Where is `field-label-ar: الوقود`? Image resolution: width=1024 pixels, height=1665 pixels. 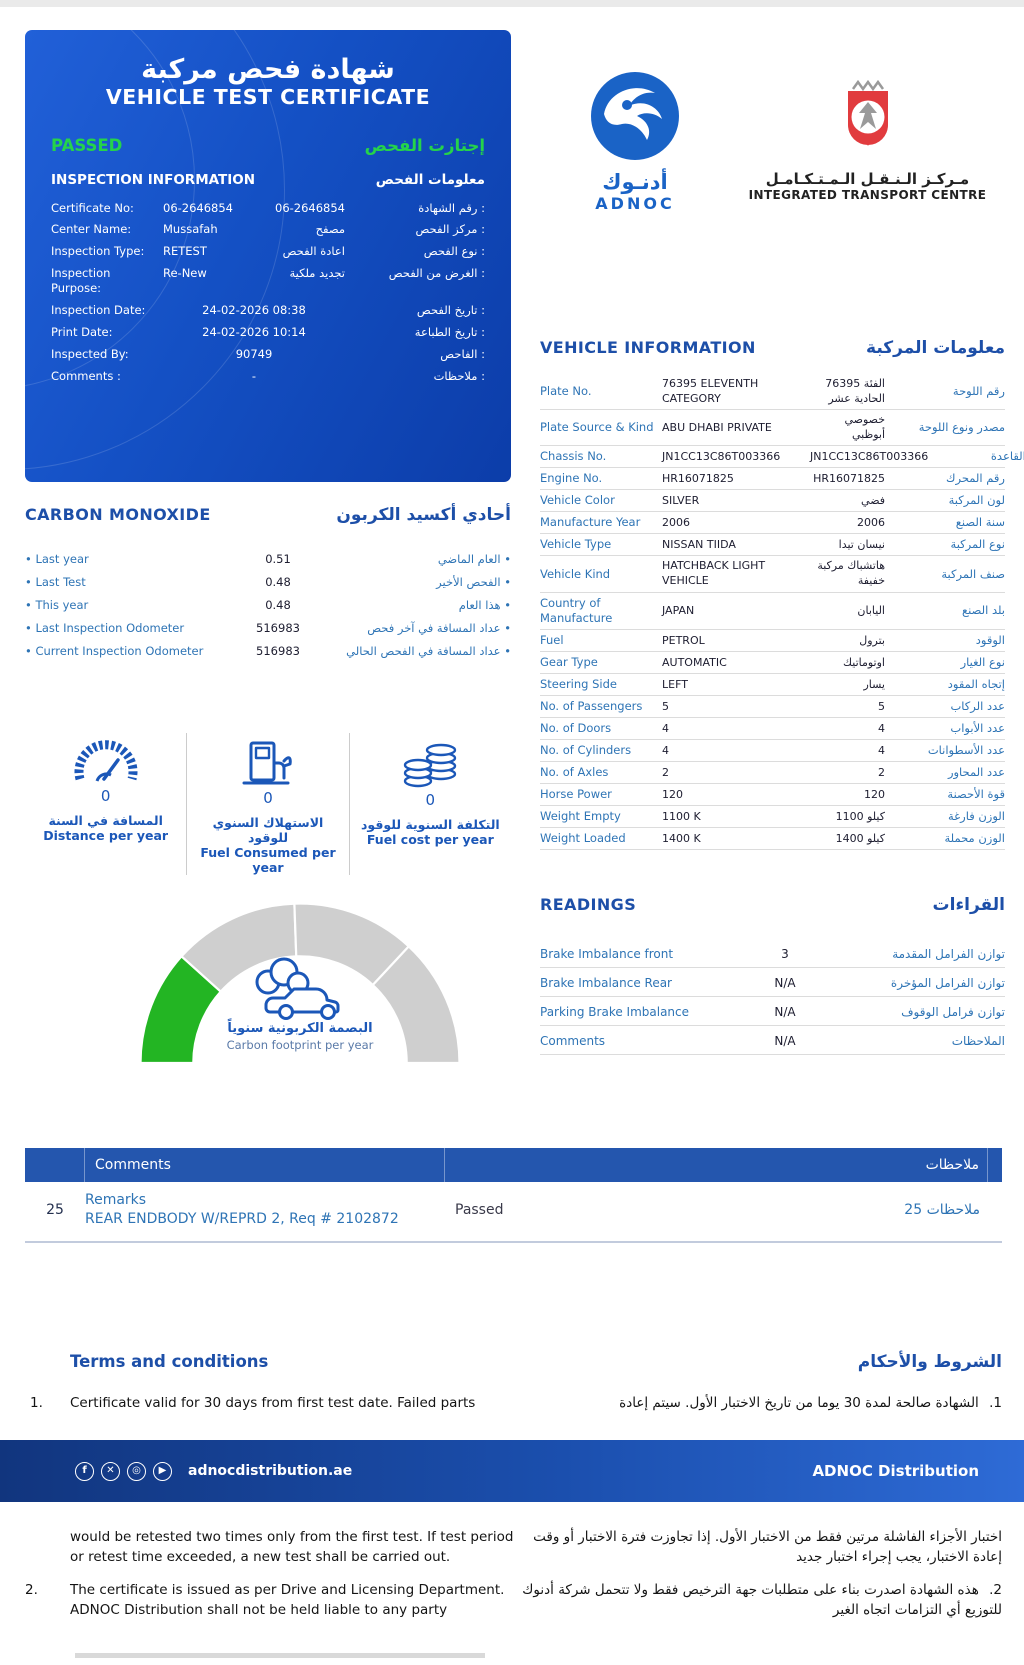 field-label-ar: الوقود is located at coordinates (990, 640).